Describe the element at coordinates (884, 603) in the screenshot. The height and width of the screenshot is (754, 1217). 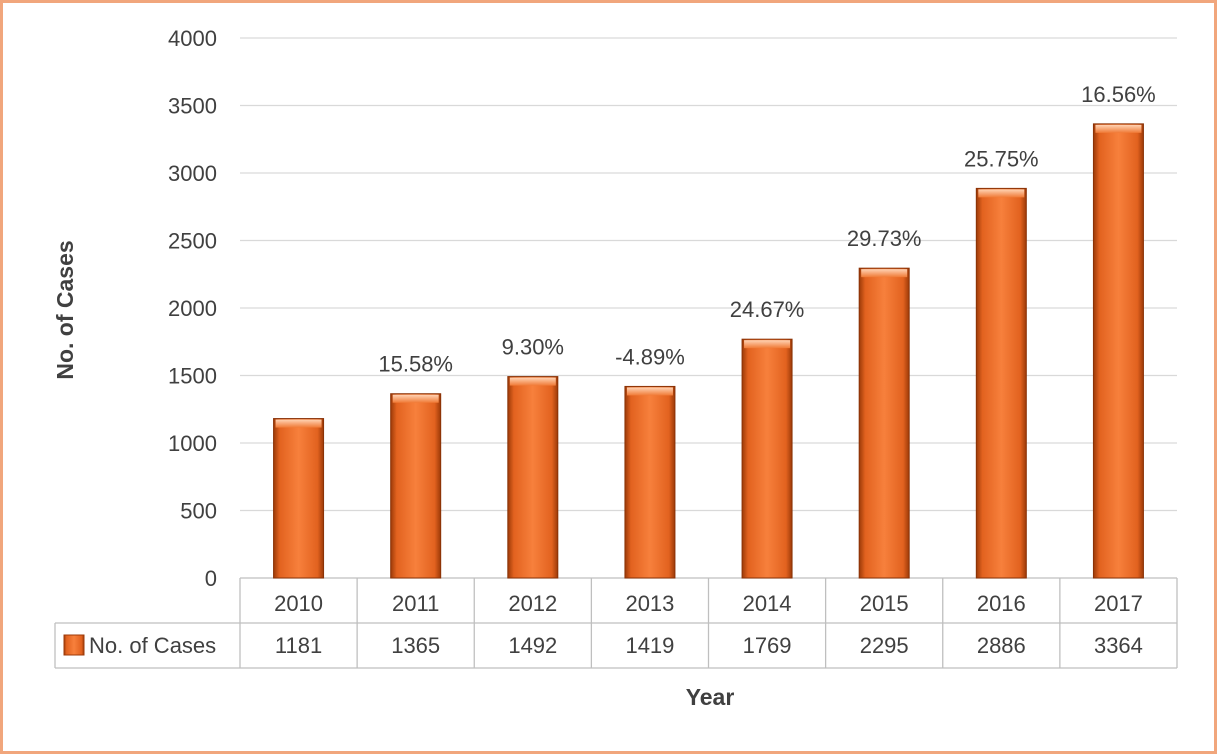
I see `x-tick-label: 2015` at that location.